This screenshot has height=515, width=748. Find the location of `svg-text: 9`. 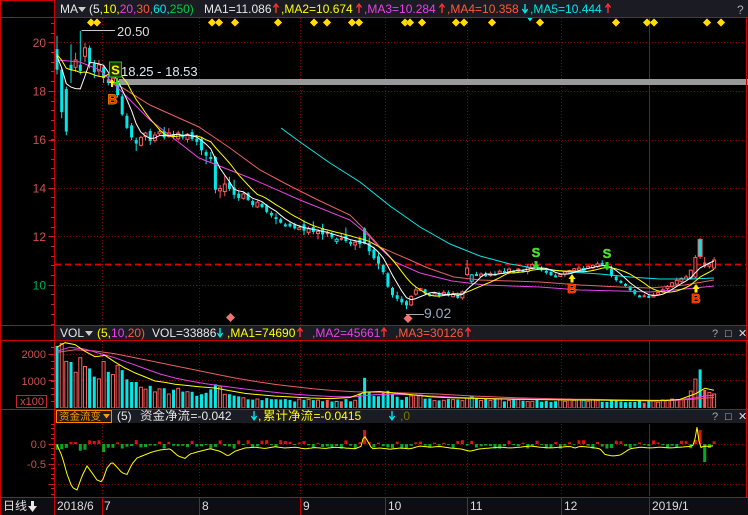

svg-text: 9 is located at coordinates (306, 506).